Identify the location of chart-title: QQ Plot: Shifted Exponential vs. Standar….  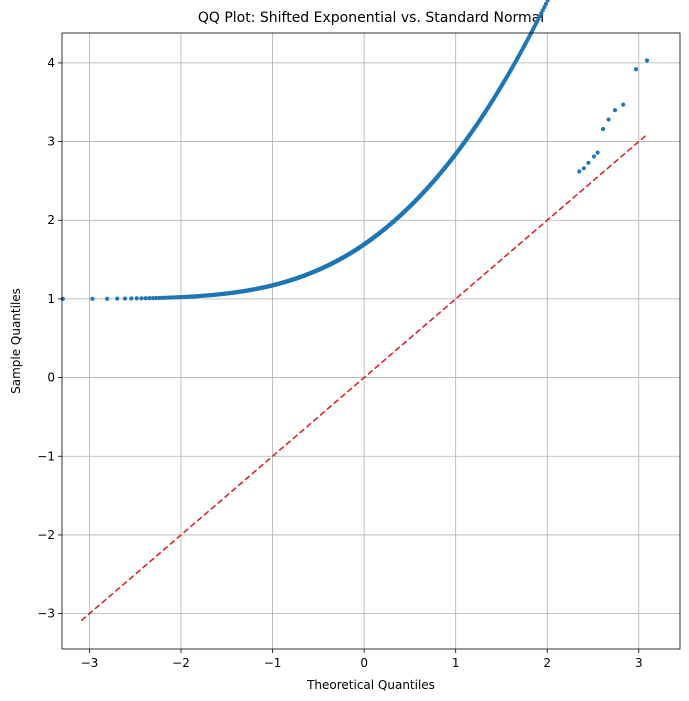
(371, 18).